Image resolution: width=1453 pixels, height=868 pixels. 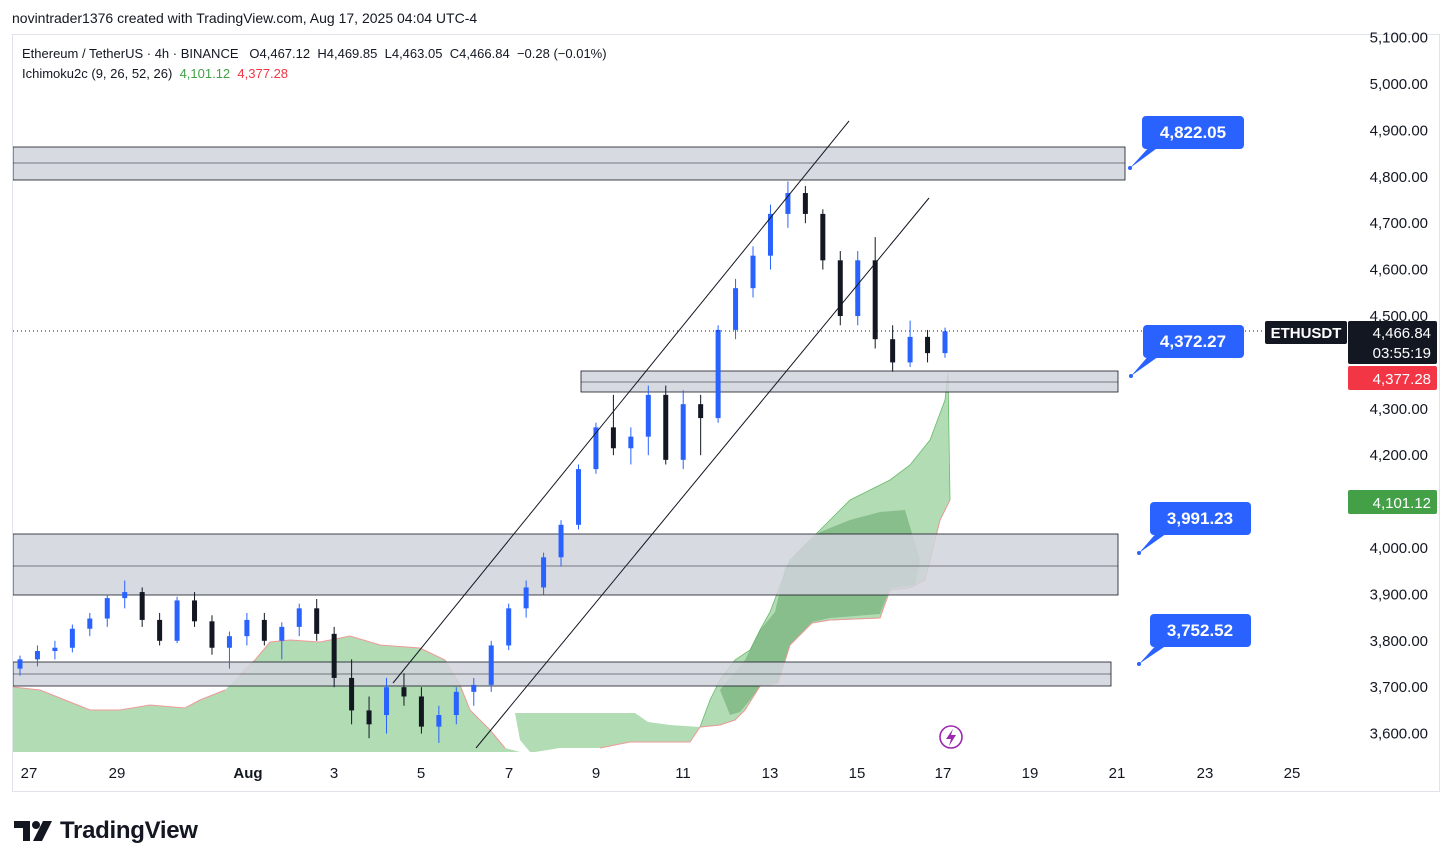 What do you see at coordinates (285, 53) in the screenshot?
I see `open-value: 4,467.12` at bounding box center [285, 53].